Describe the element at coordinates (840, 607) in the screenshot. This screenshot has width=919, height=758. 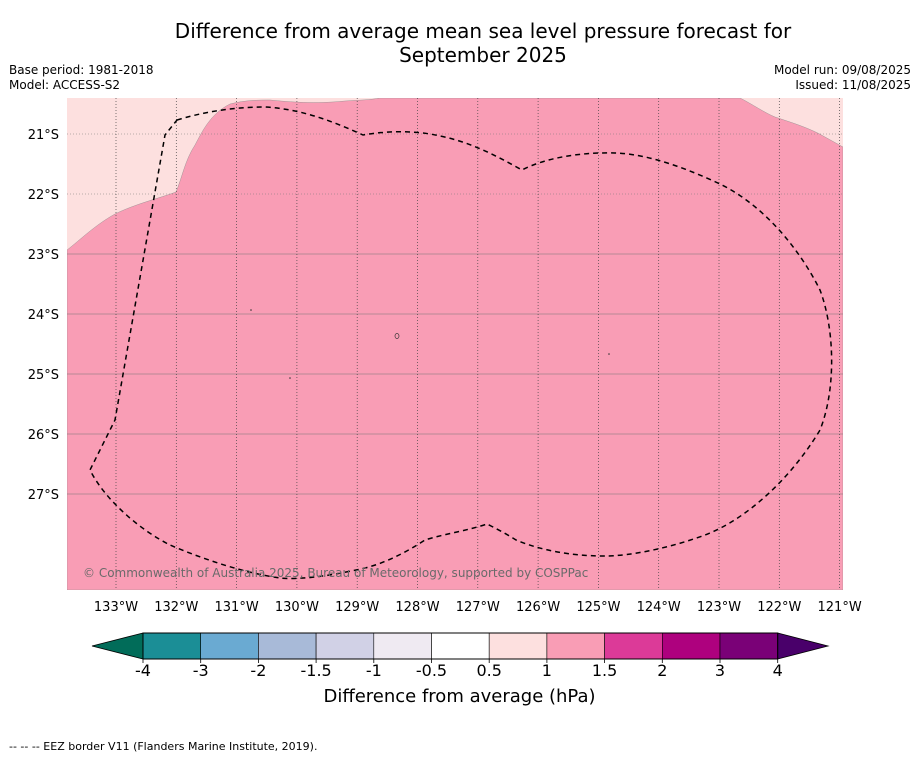
I see `lon-tick-label: 121°W` at that location.